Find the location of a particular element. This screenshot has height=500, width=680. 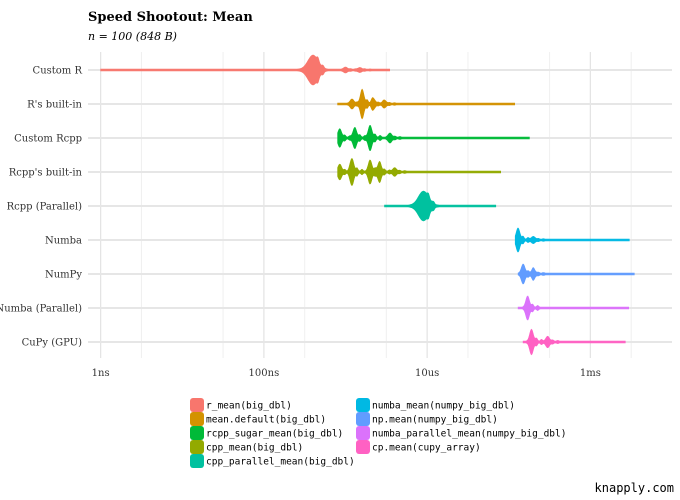

legend-label: np.mean(numpy_big_dbl) is located at coordinates (435, 420).